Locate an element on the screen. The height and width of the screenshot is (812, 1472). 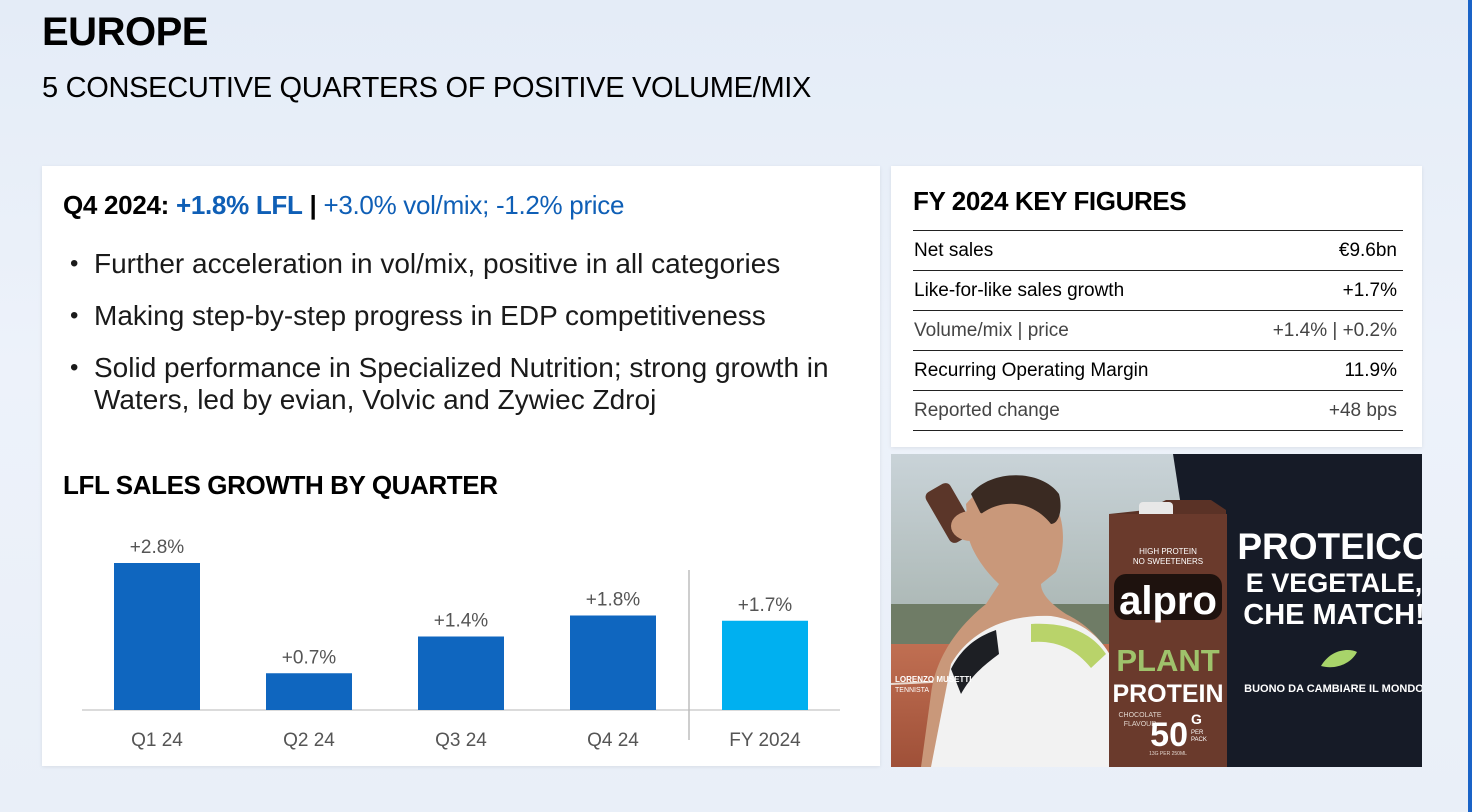
flavour-2: FLAVOUR is located at coordinates (1140, 724).